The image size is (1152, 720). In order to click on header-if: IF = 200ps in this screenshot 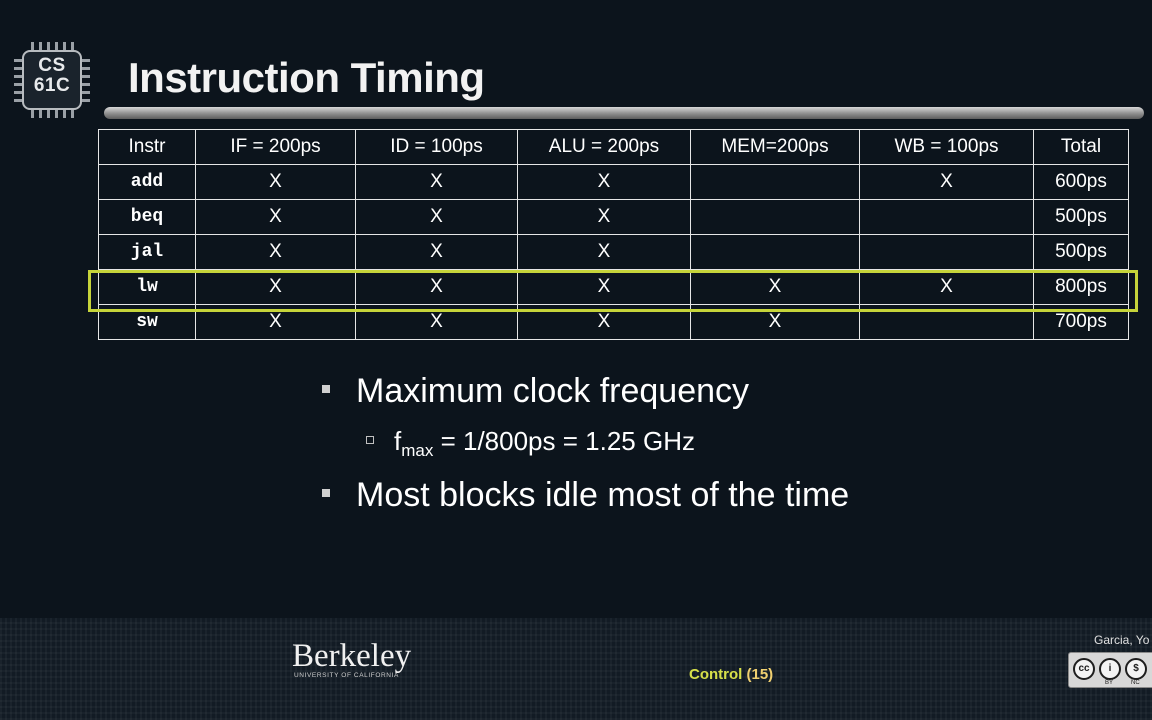, I will do `click(275, 147)`.